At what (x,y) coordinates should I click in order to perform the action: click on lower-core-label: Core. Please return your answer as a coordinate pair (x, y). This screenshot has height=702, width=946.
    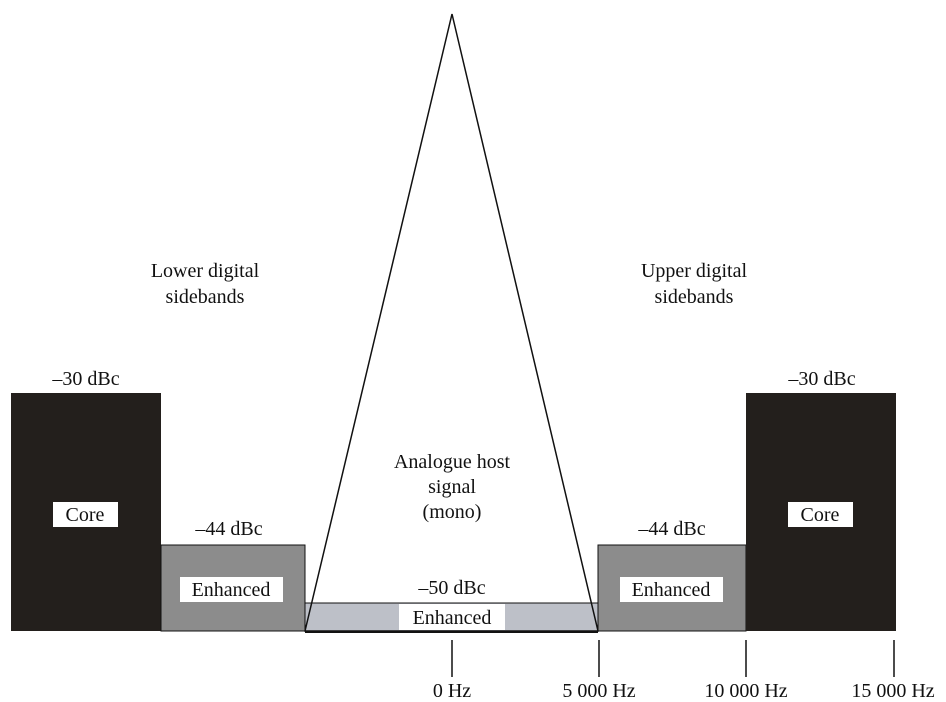
    Looking at the image, I should click on (85, 515).